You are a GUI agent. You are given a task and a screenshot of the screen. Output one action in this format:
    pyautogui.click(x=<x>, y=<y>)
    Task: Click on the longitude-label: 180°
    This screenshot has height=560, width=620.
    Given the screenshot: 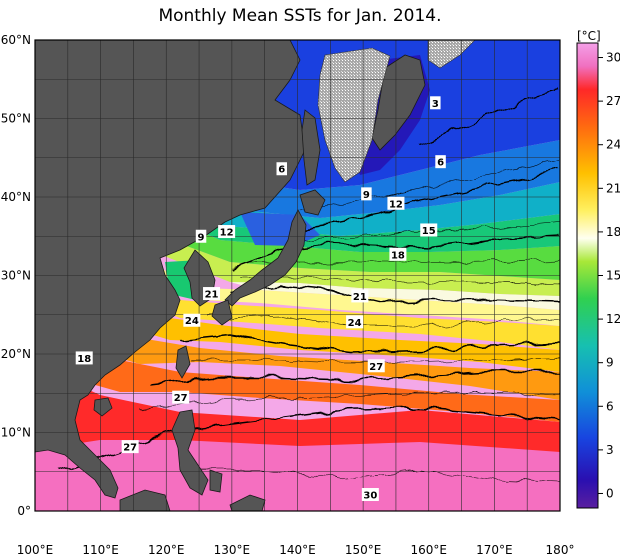 What is the action you would take?
    pyautogui.click(x=560, y=550)
    